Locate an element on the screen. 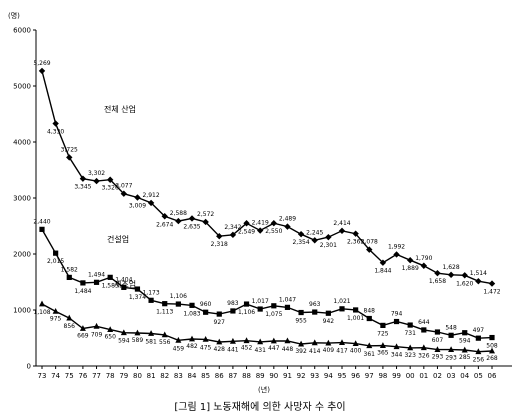 The height and width of the screenshot is (418, 521). data-label: 548 is located at coordinates (451, 327).